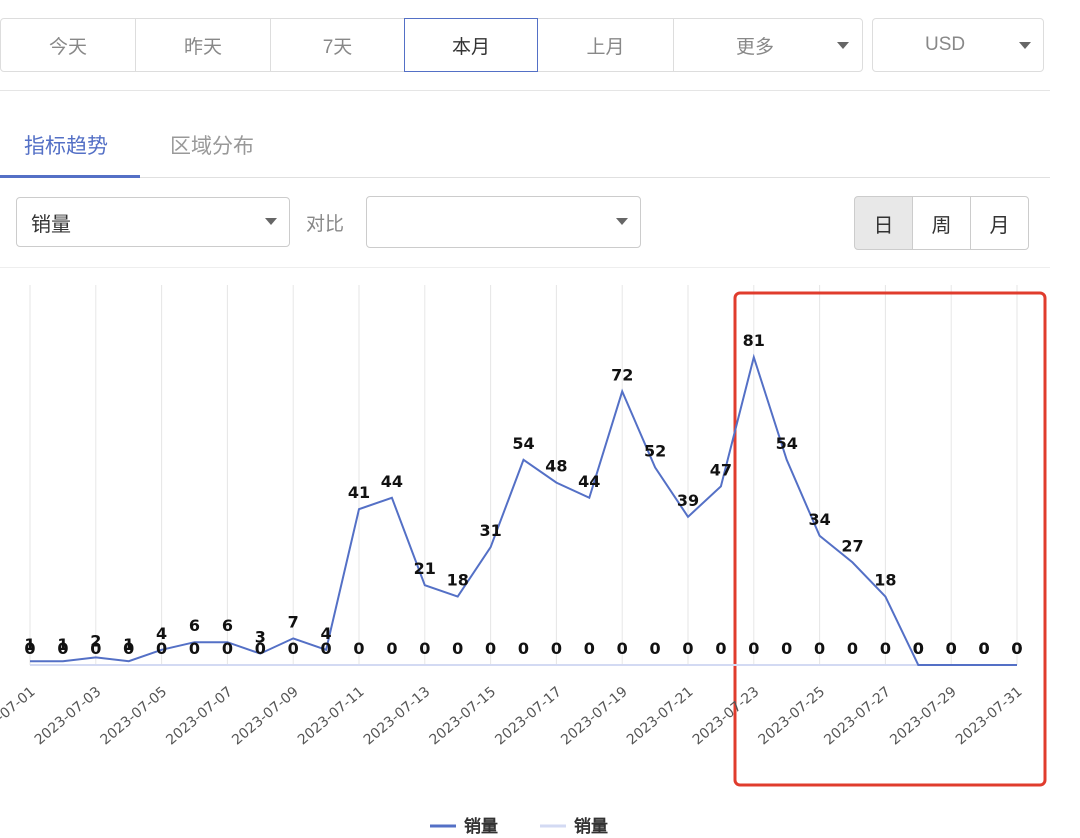 Image resolution: width=1080 pixels, height=838 pixels. I want to click on data-label: 34, so click(819, 519).